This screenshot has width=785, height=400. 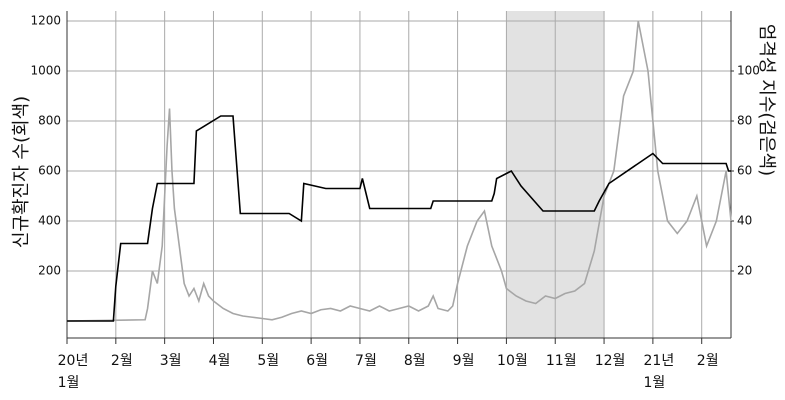 I want to click on y-tick-label: 600, so click(x=49, y=171).